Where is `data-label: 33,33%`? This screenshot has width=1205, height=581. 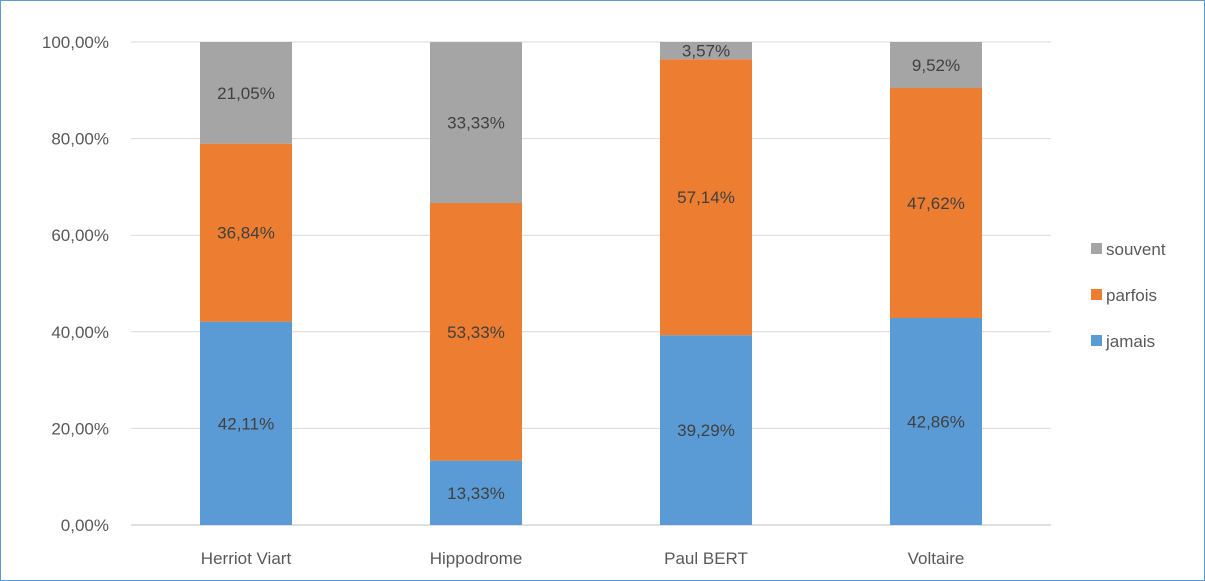 data-label: 33,33% is located at coordinates (476, 123).